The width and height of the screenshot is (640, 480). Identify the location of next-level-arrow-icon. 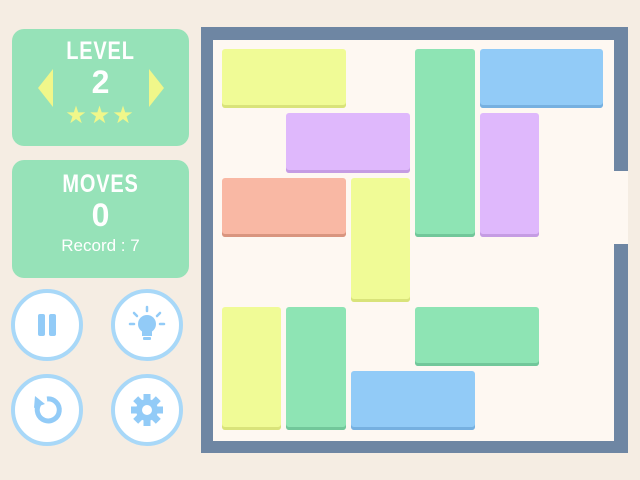
(156, 88).